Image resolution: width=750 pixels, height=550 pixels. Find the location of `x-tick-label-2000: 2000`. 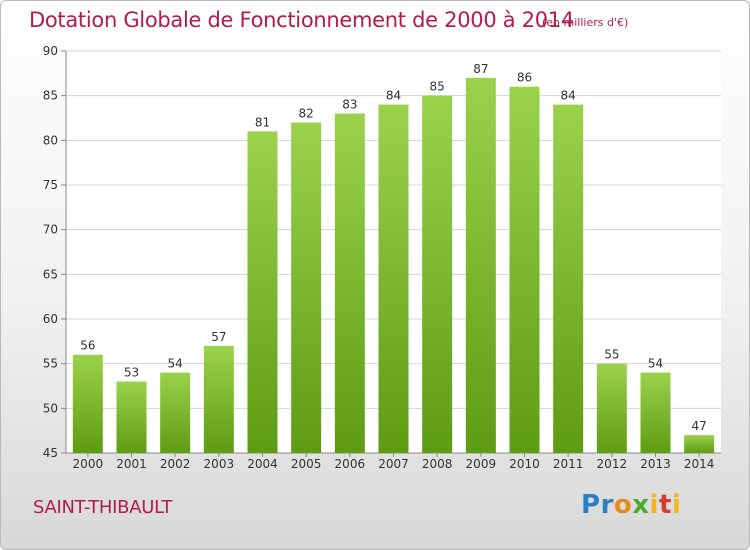

x-tick-label-2000: 2000 is located at coordinates (88, 464).